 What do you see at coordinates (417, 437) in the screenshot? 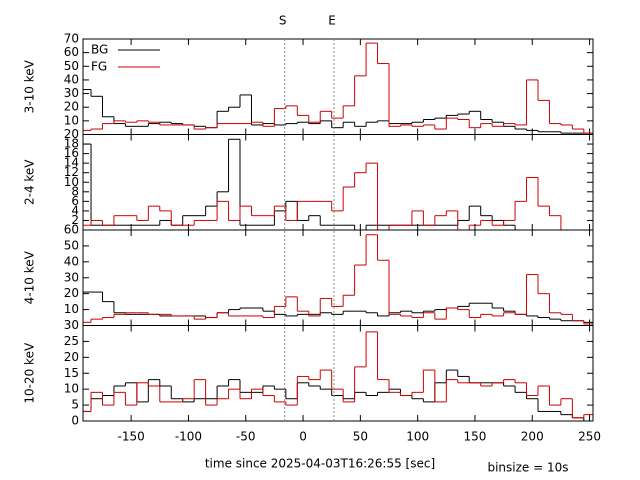
I see `x-tick-label: 100` at bounding box center [417, 437].